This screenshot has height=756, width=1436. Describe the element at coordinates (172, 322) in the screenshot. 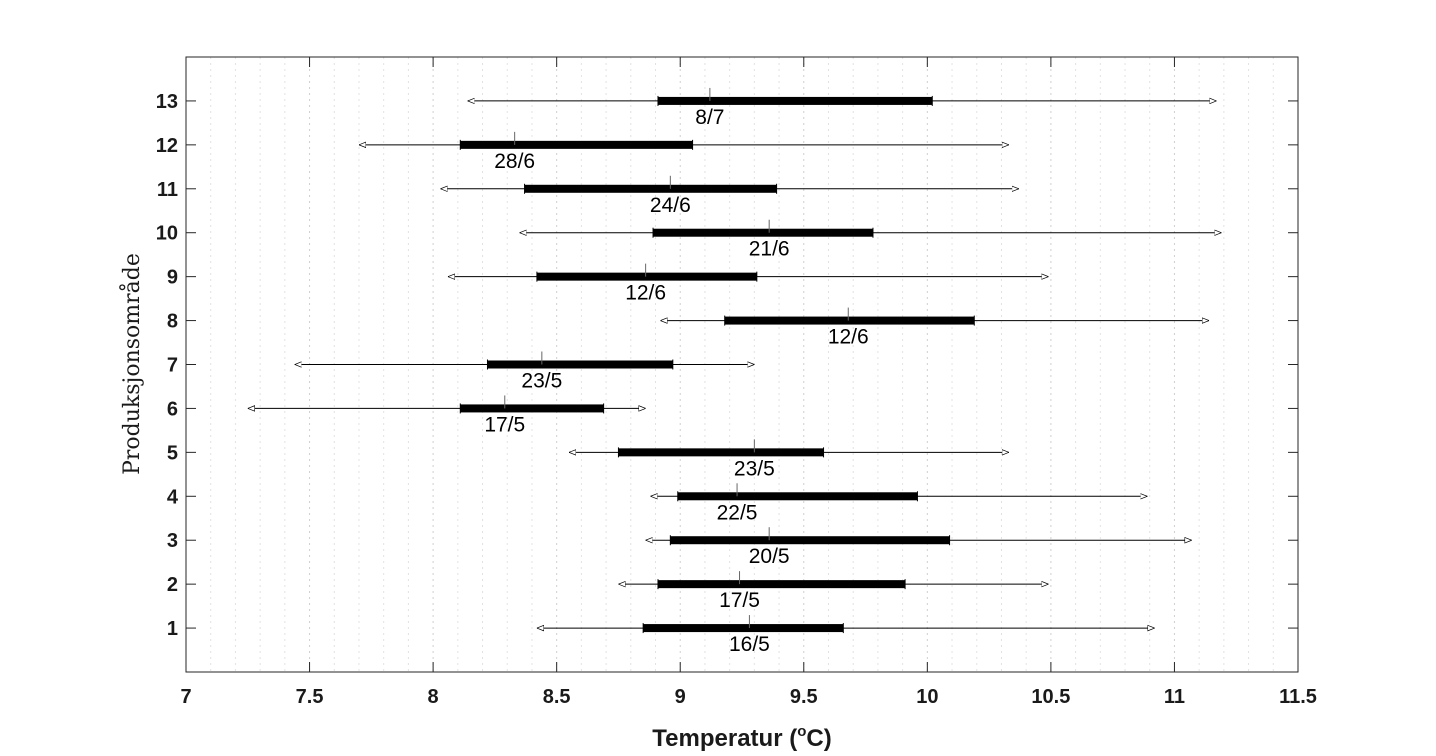

I see `y-tick-label: 8` at that location.